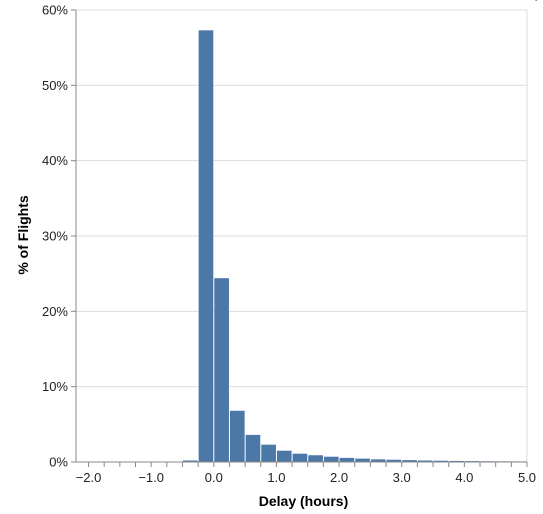 The image size is (543, 514). I want to click on x-tick-label: 4.0, so click(464, 477).